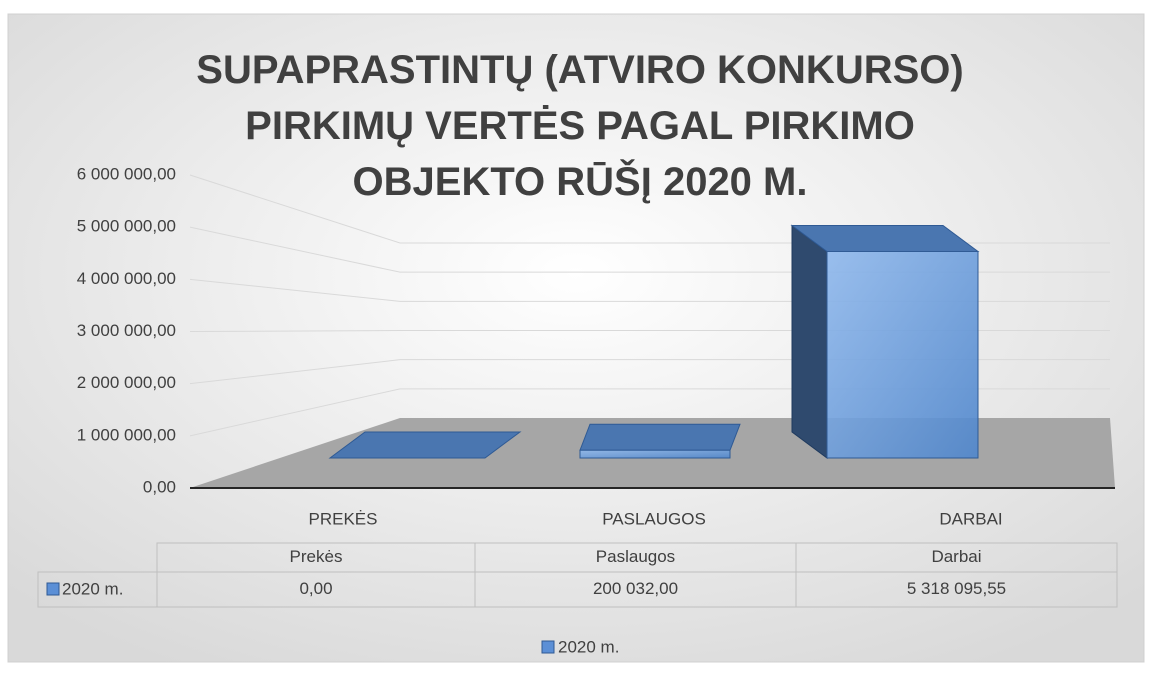  Describe the element at coordinates (809, 341) in the screenshot. I see `bar-side` at that location.